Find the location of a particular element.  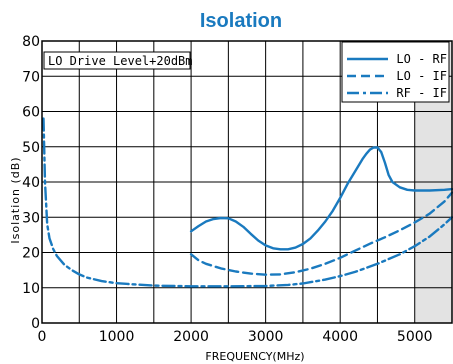

x-tick-label: 3000 is located at coordinates (266, 337).